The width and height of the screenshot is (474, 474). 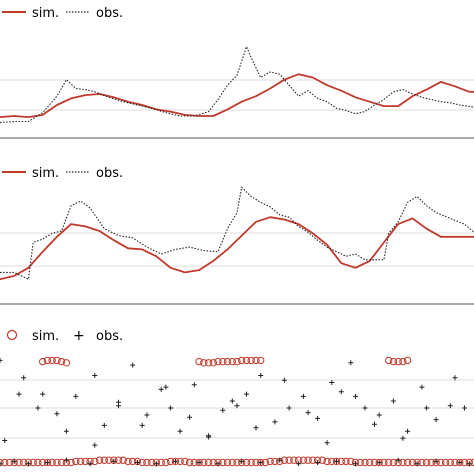 I want to click on legend-obs-label: obs., so click(x=109, y=336).